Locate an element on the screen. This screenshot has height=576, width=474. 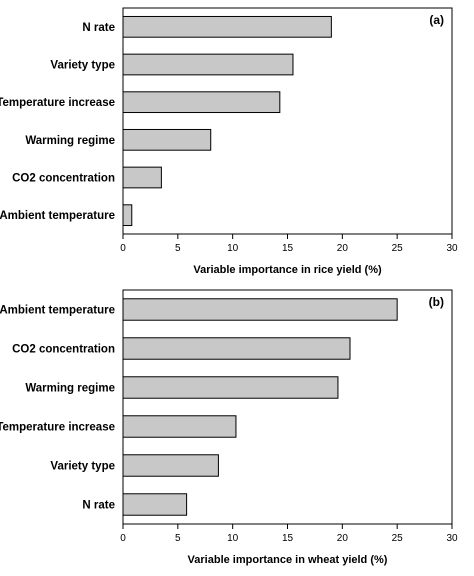
x-axis-title: Variable importance in wheat yield (%) is located at coordinates (288, 560).